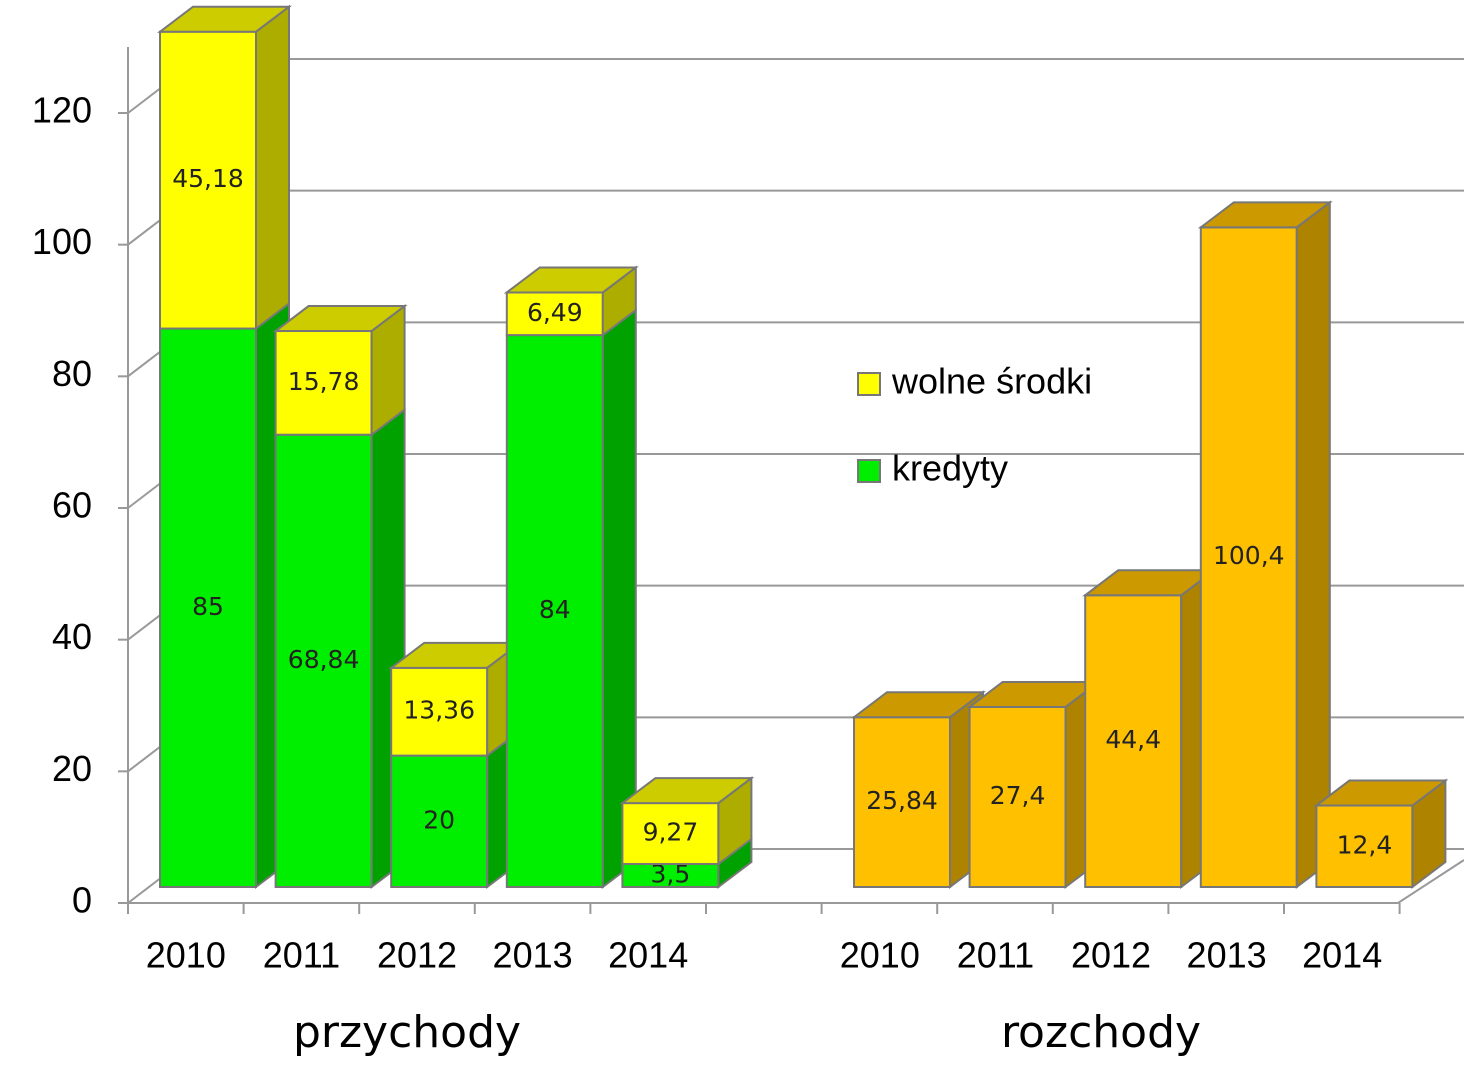  What do you see at coordinates (991, 381) in the screenshot?
I see `legend-label: wolne środki` at bounding box center [991, 381].